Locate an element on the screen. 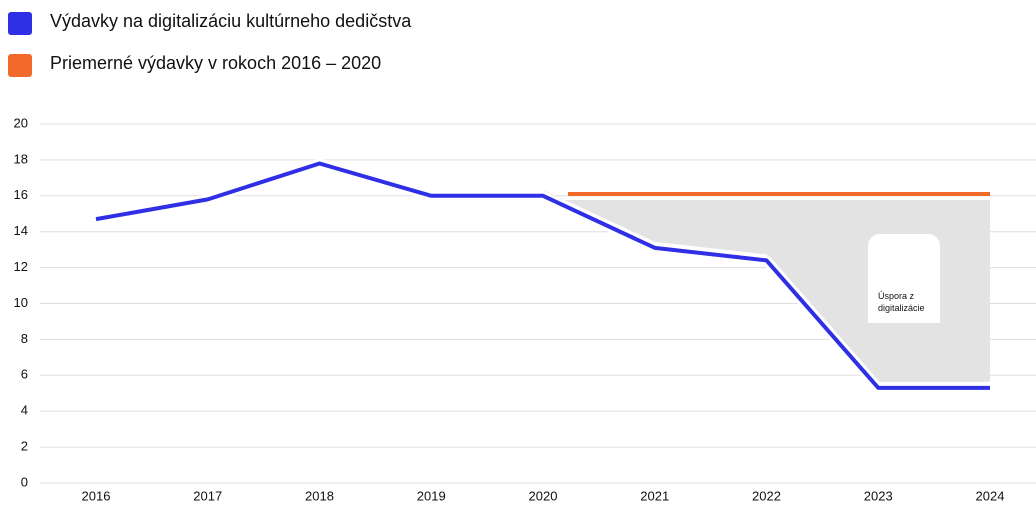  y-tick-label: 8 is located at coordinates (24, 338).